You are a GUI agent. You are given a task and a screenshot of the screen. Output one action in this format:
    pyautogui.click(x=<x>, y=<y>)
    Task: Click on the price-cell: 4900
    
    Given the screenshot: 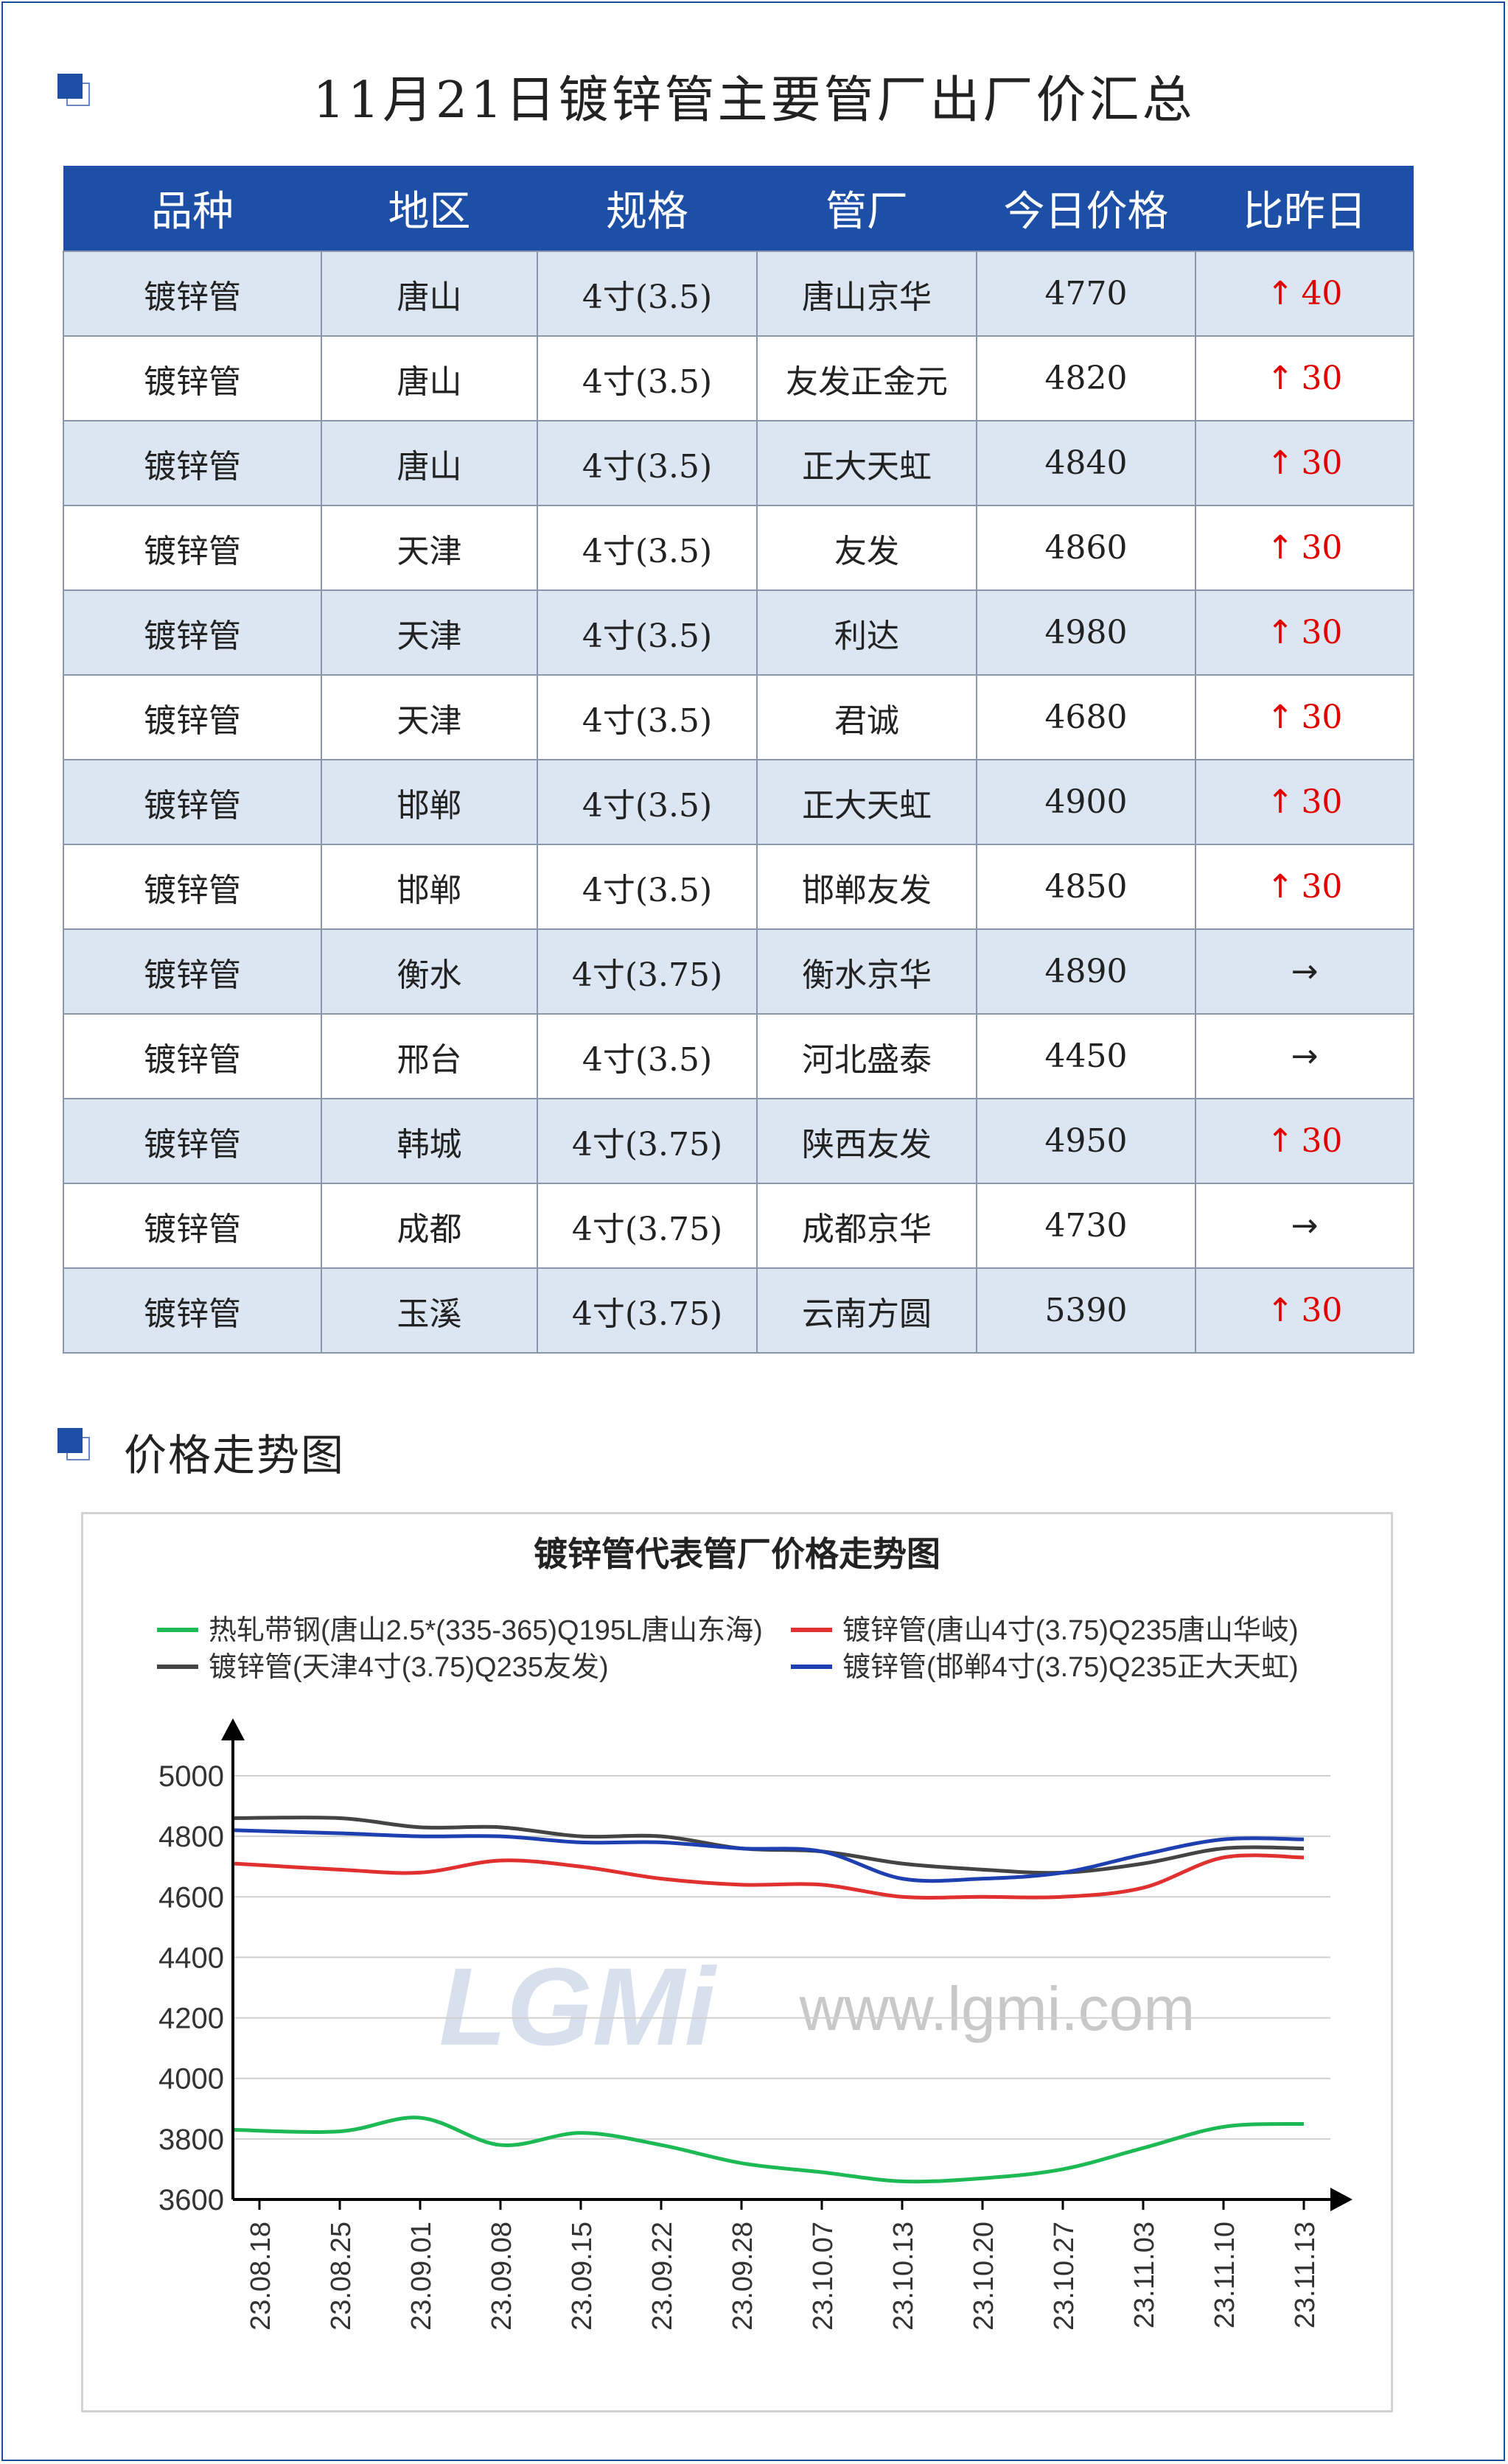 What is the action you would take?
    pyautogui.click(x=1086, y=802)
    